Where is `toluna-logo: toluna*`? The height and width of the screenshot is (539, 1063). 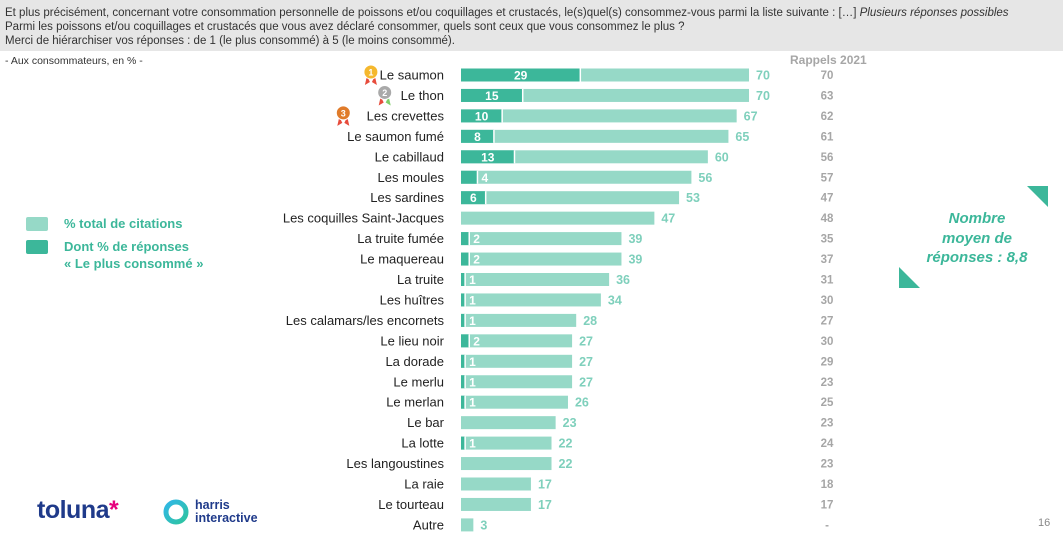 toluna-logo: toluna* is located at coordinates (78, 510).